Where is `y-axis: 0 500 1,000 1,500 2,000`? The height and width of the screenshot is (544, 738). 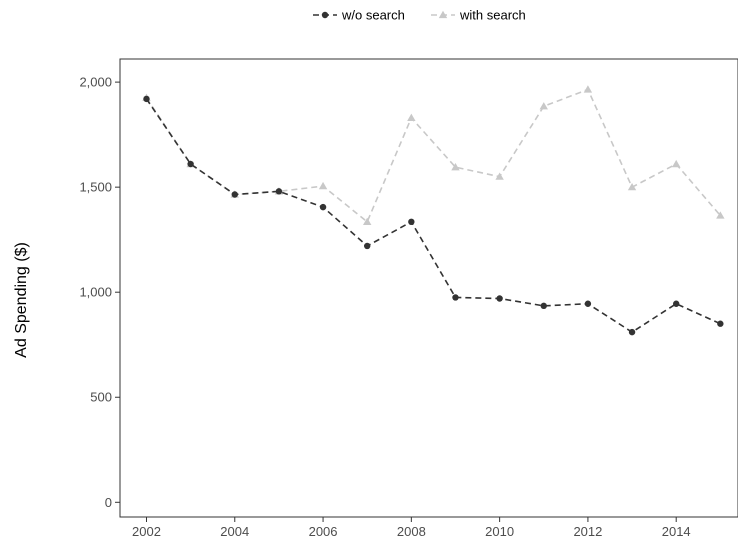
y-axis: 0 500 1,000 1,500 2,000 is located at coordinates (99, 292).